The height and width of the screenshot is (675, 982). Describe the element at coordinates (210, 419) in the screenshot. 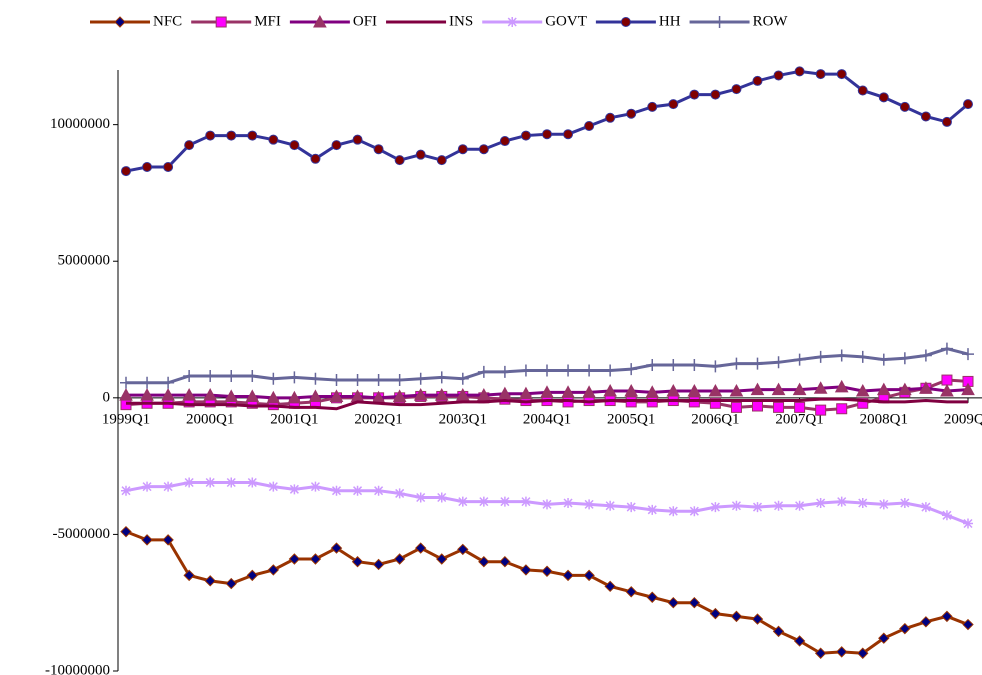

I see `x-tick-label: 2000Q1` at that location.